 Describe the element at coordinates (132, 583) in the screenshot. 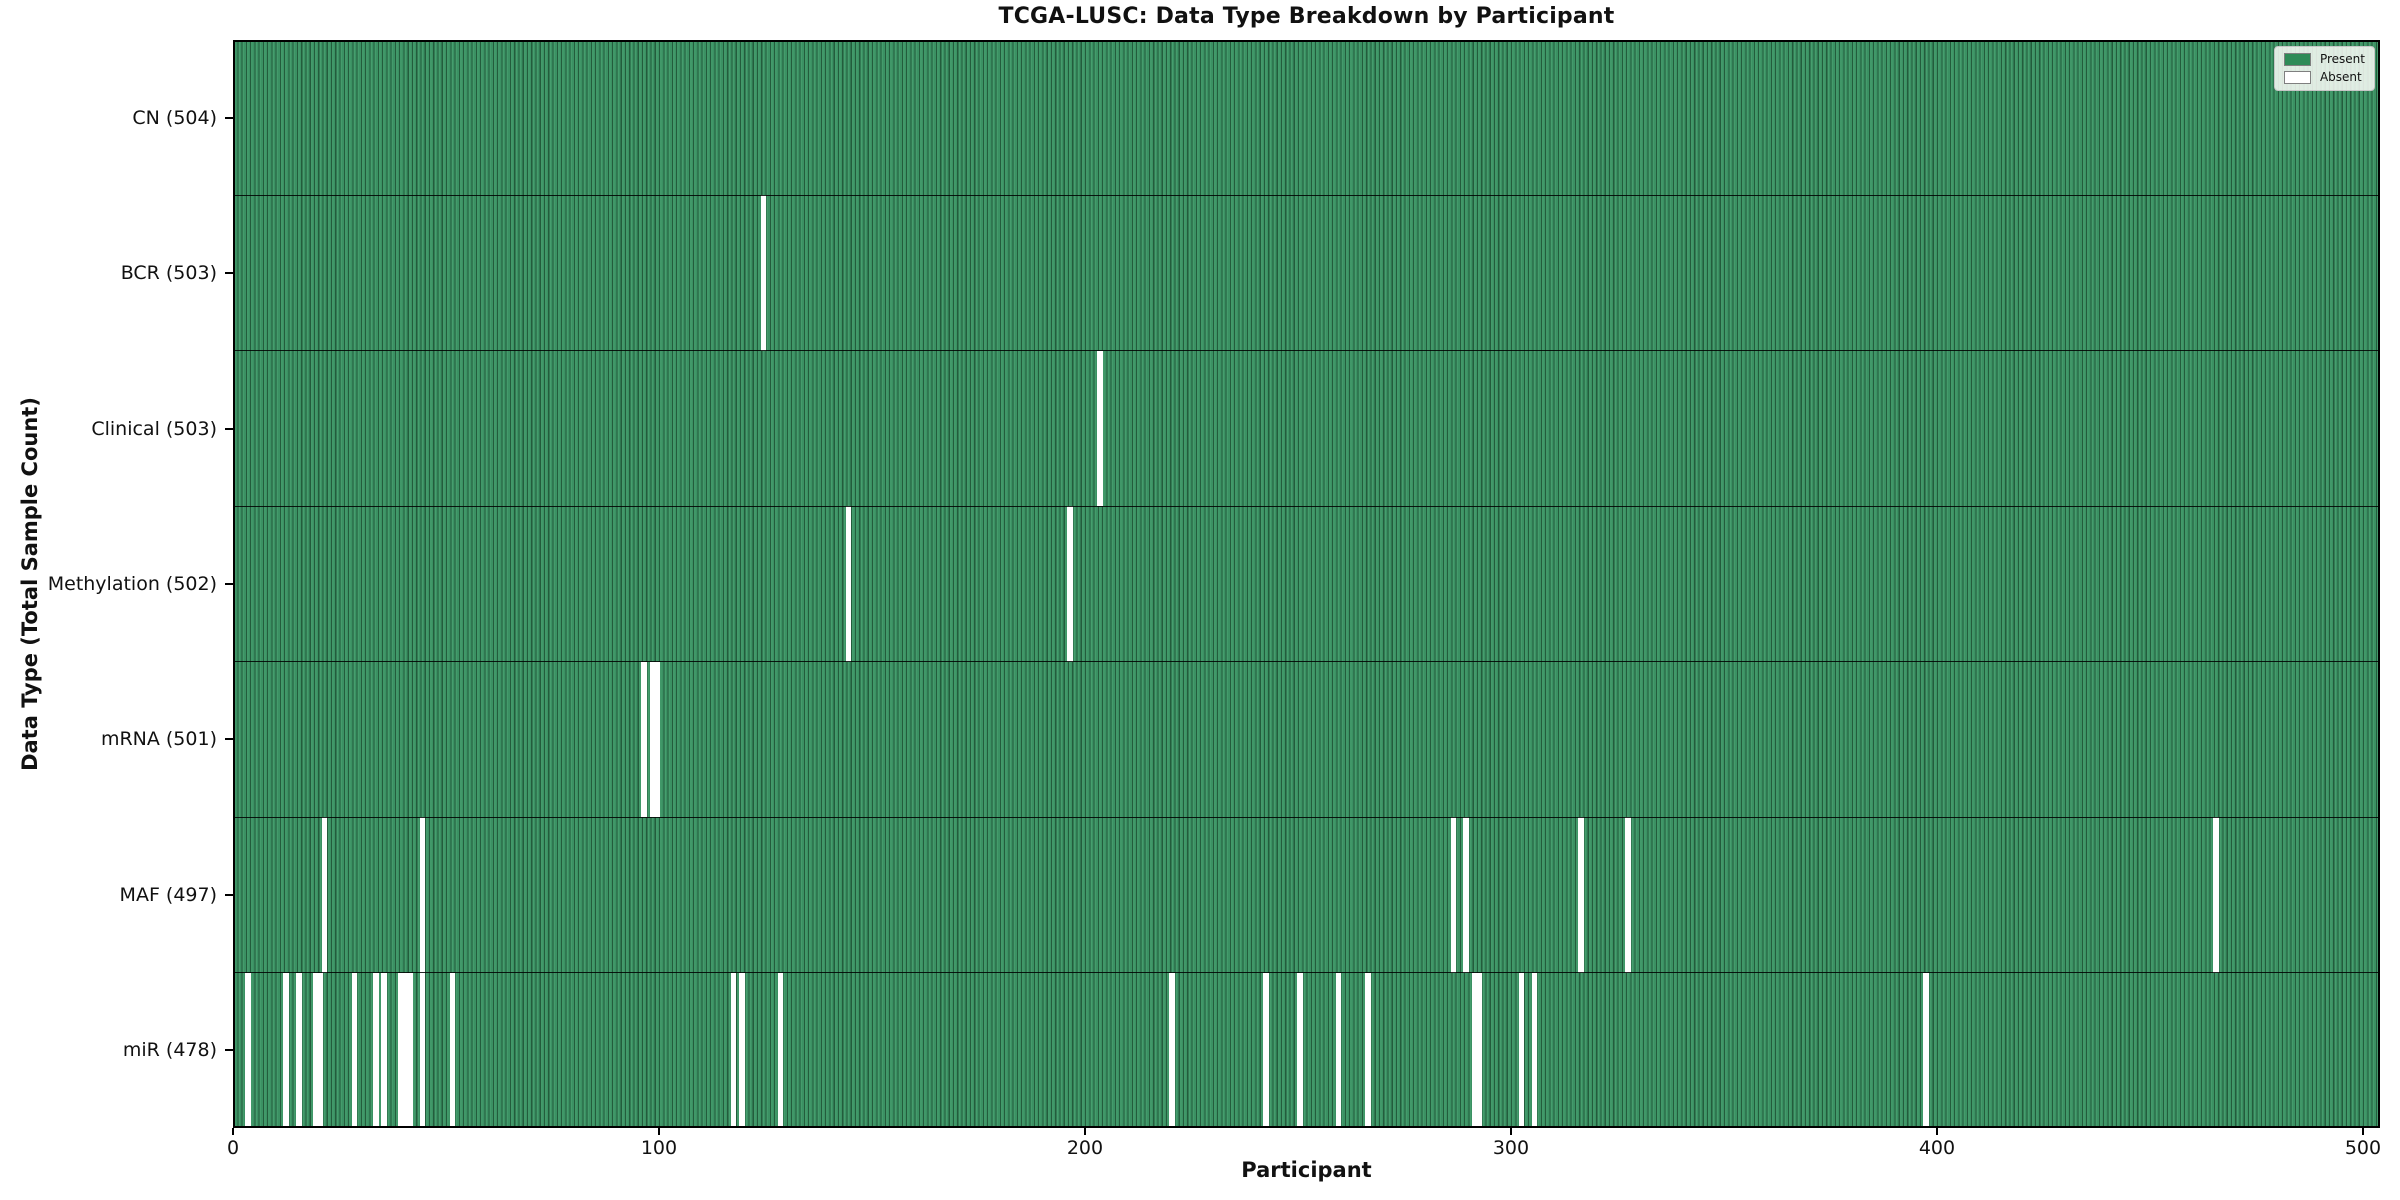

I see `y-tick-label: Methylation (502)` at that location.